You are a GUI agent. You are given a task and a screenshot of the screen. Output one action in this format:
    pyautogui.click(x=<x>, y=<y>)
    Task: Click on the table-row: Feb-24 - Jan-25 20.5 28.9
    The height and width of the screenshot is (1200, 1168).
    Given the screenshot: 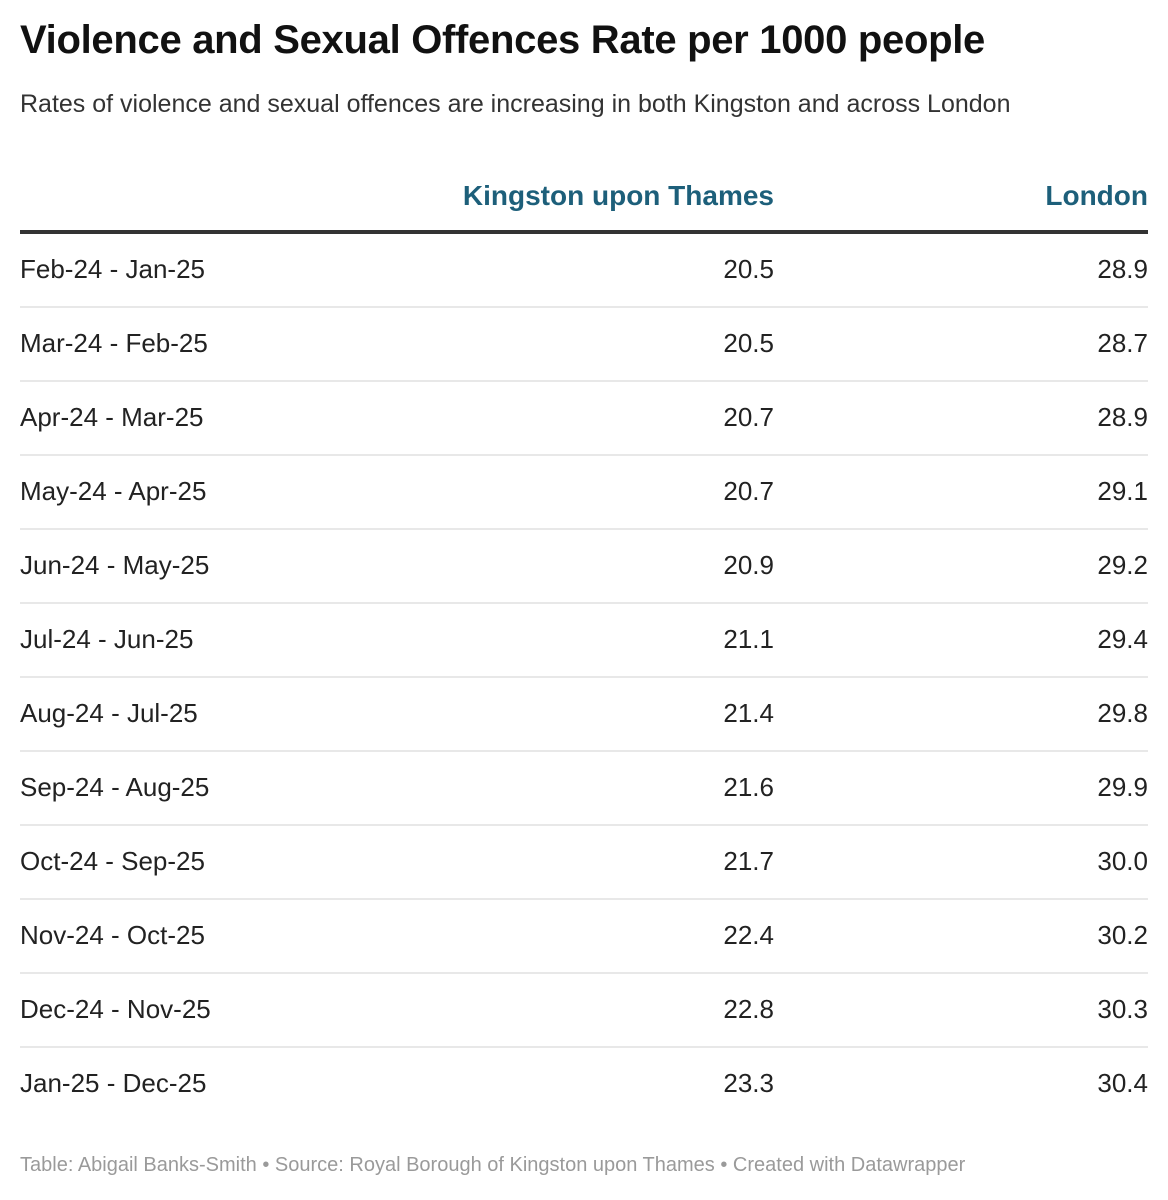 What is the action you would take?
    pyautogui.click(x=584, y=271)
    